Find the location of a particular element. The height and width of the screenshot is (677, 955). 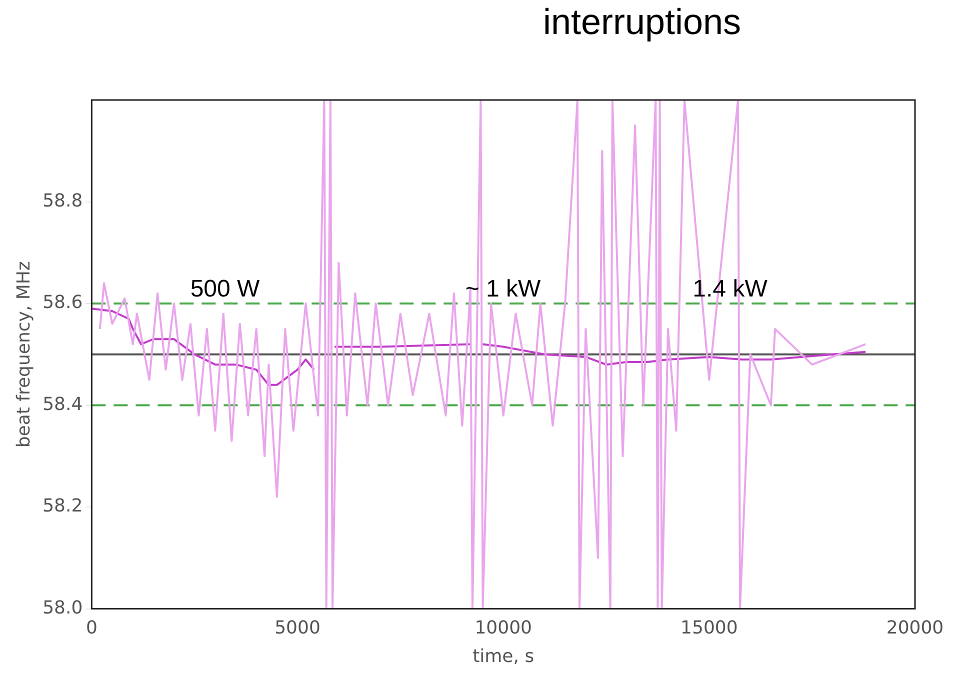

x-tick-label: 5000 is located at coordinates (297, 627).